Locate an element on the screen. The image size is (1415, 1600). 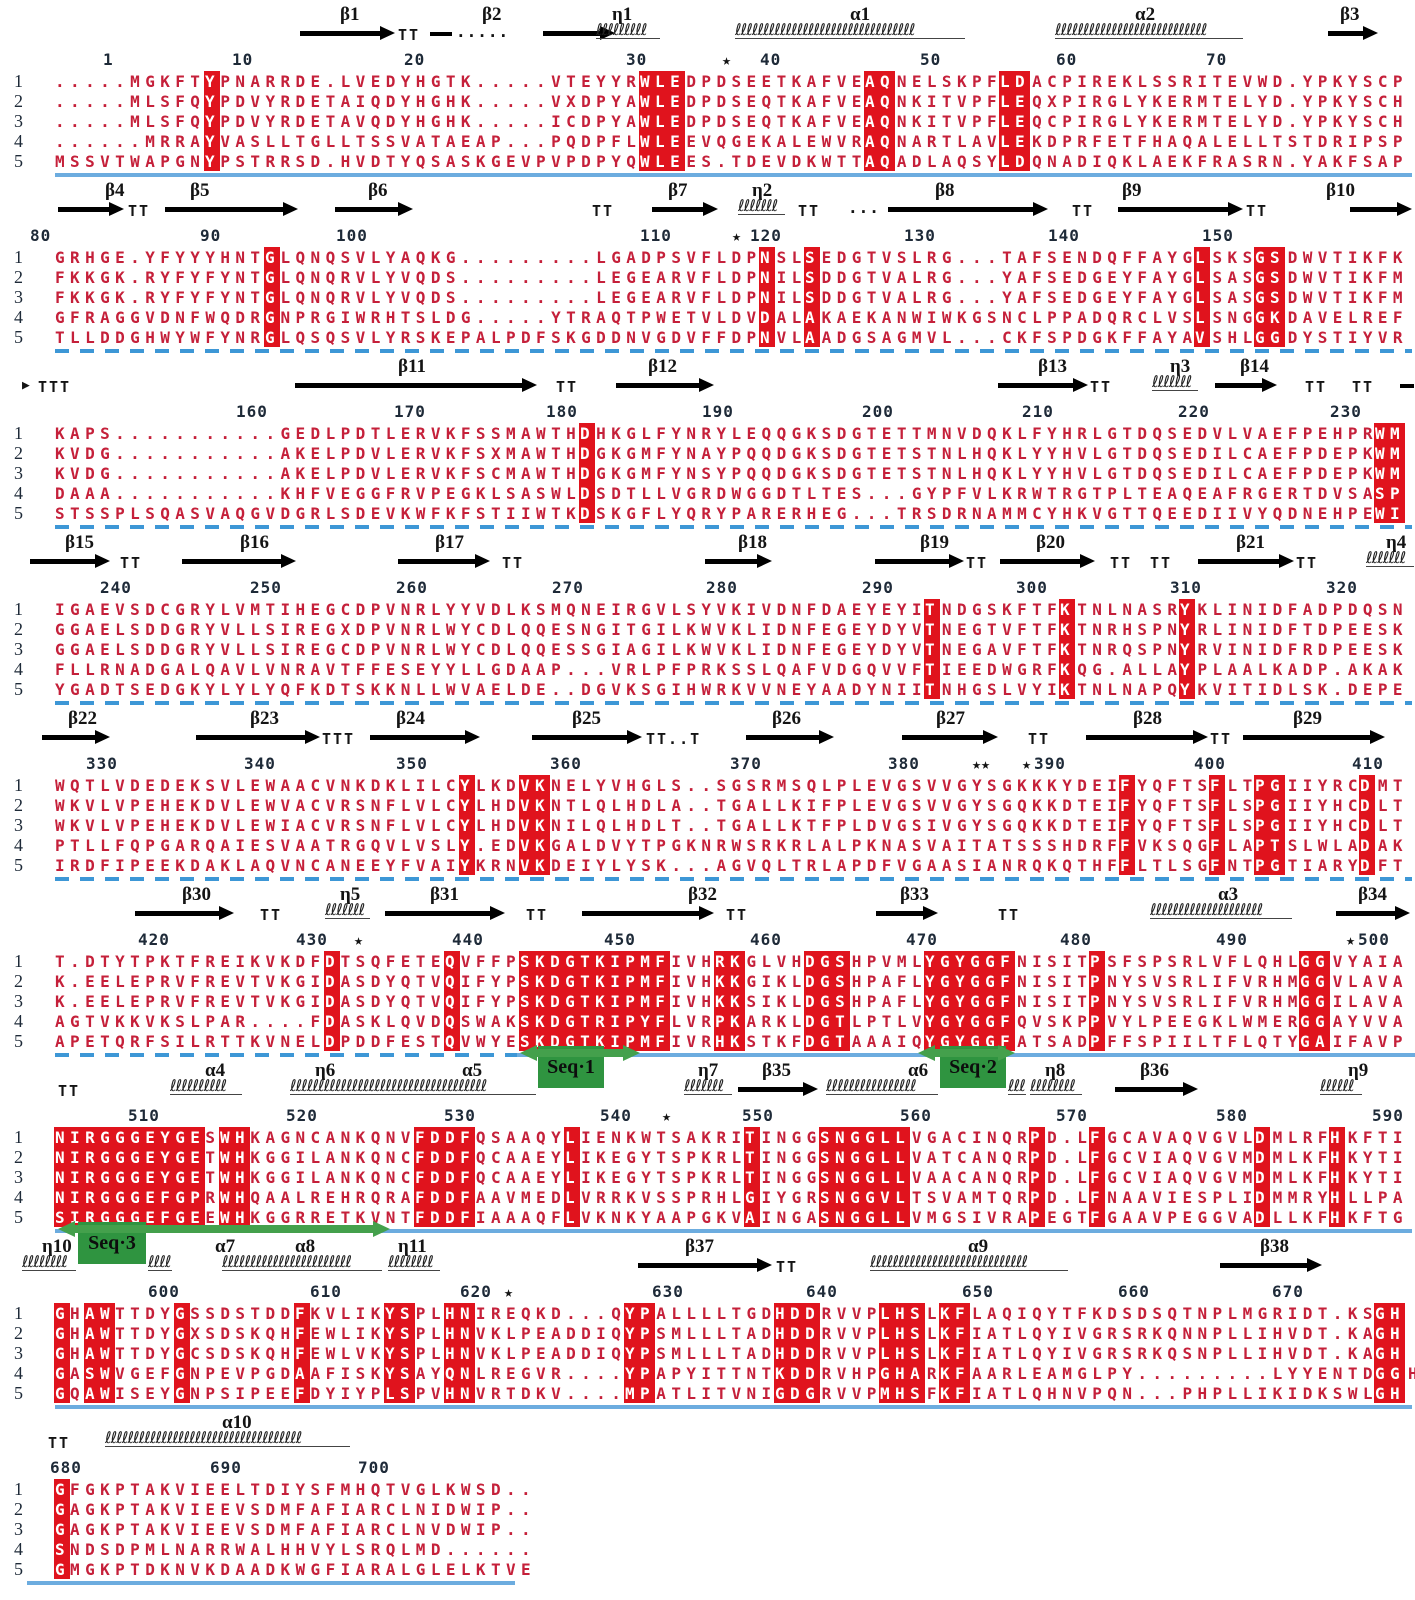
conserved-residues: P is located at coordinates (1038, 1197).